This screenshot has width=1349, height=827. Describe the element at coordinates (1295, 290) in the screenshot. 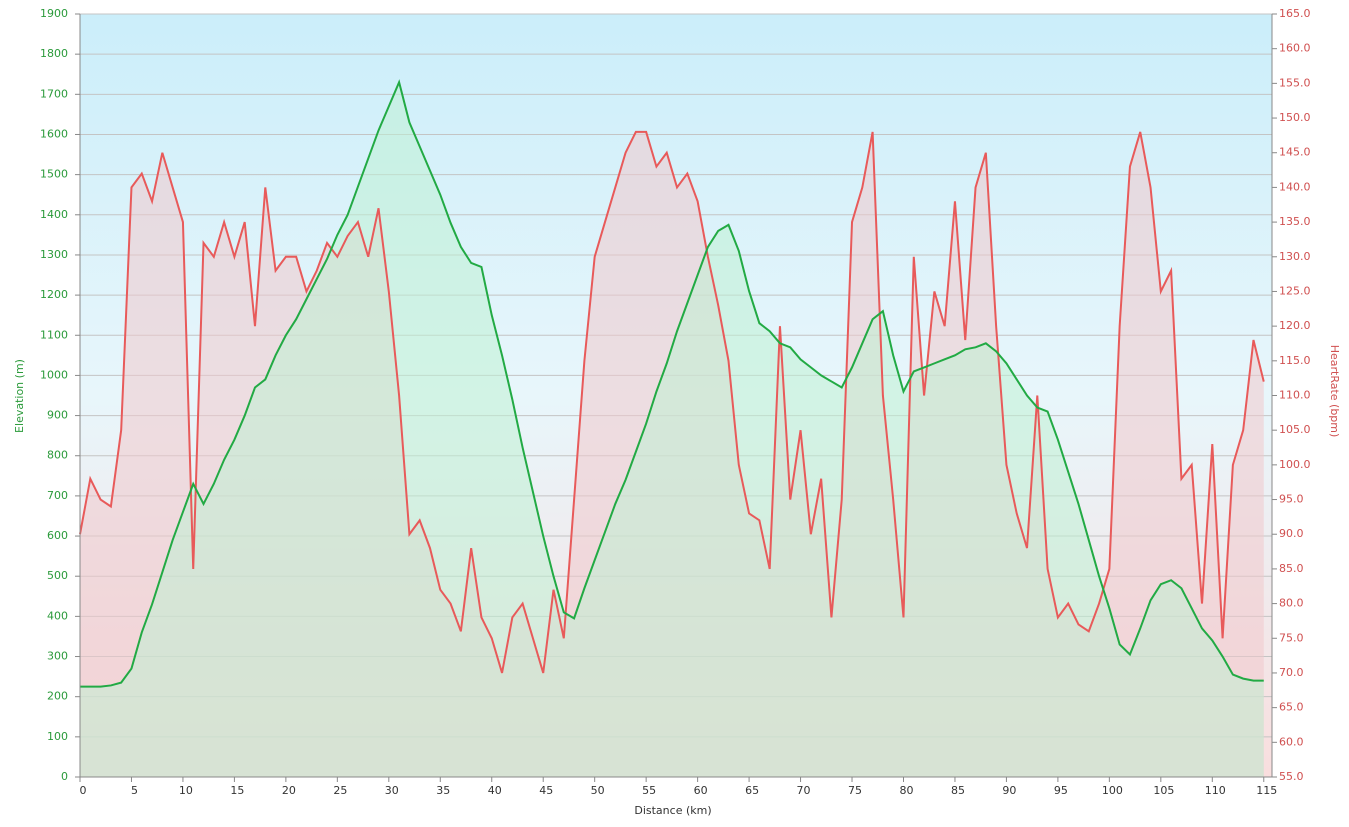

I see `y2-tick-label: 125.0` at that location.